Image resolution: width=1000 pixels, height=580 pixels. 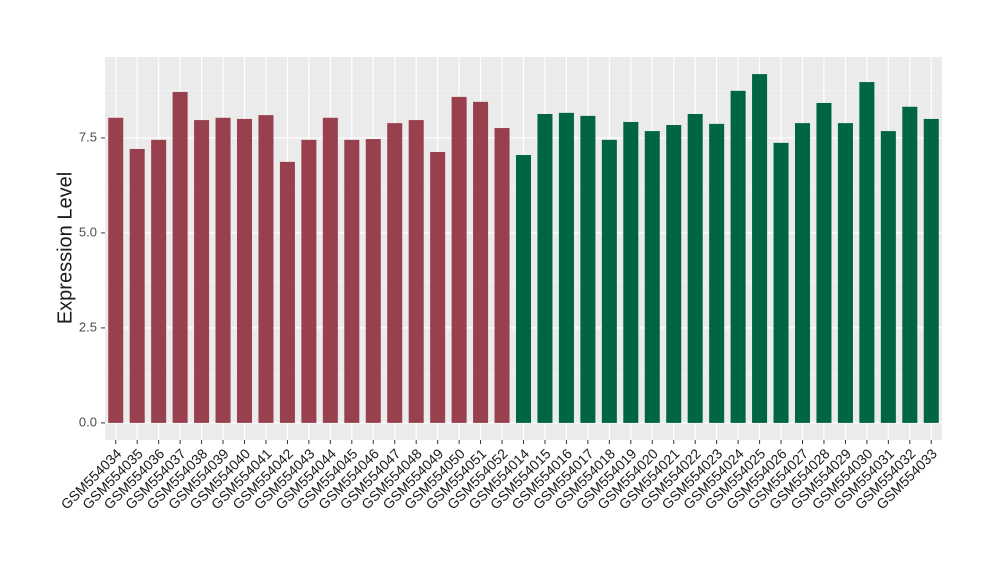 I want to click on y-tick-label: 5.0, so click(x=88, y=231).